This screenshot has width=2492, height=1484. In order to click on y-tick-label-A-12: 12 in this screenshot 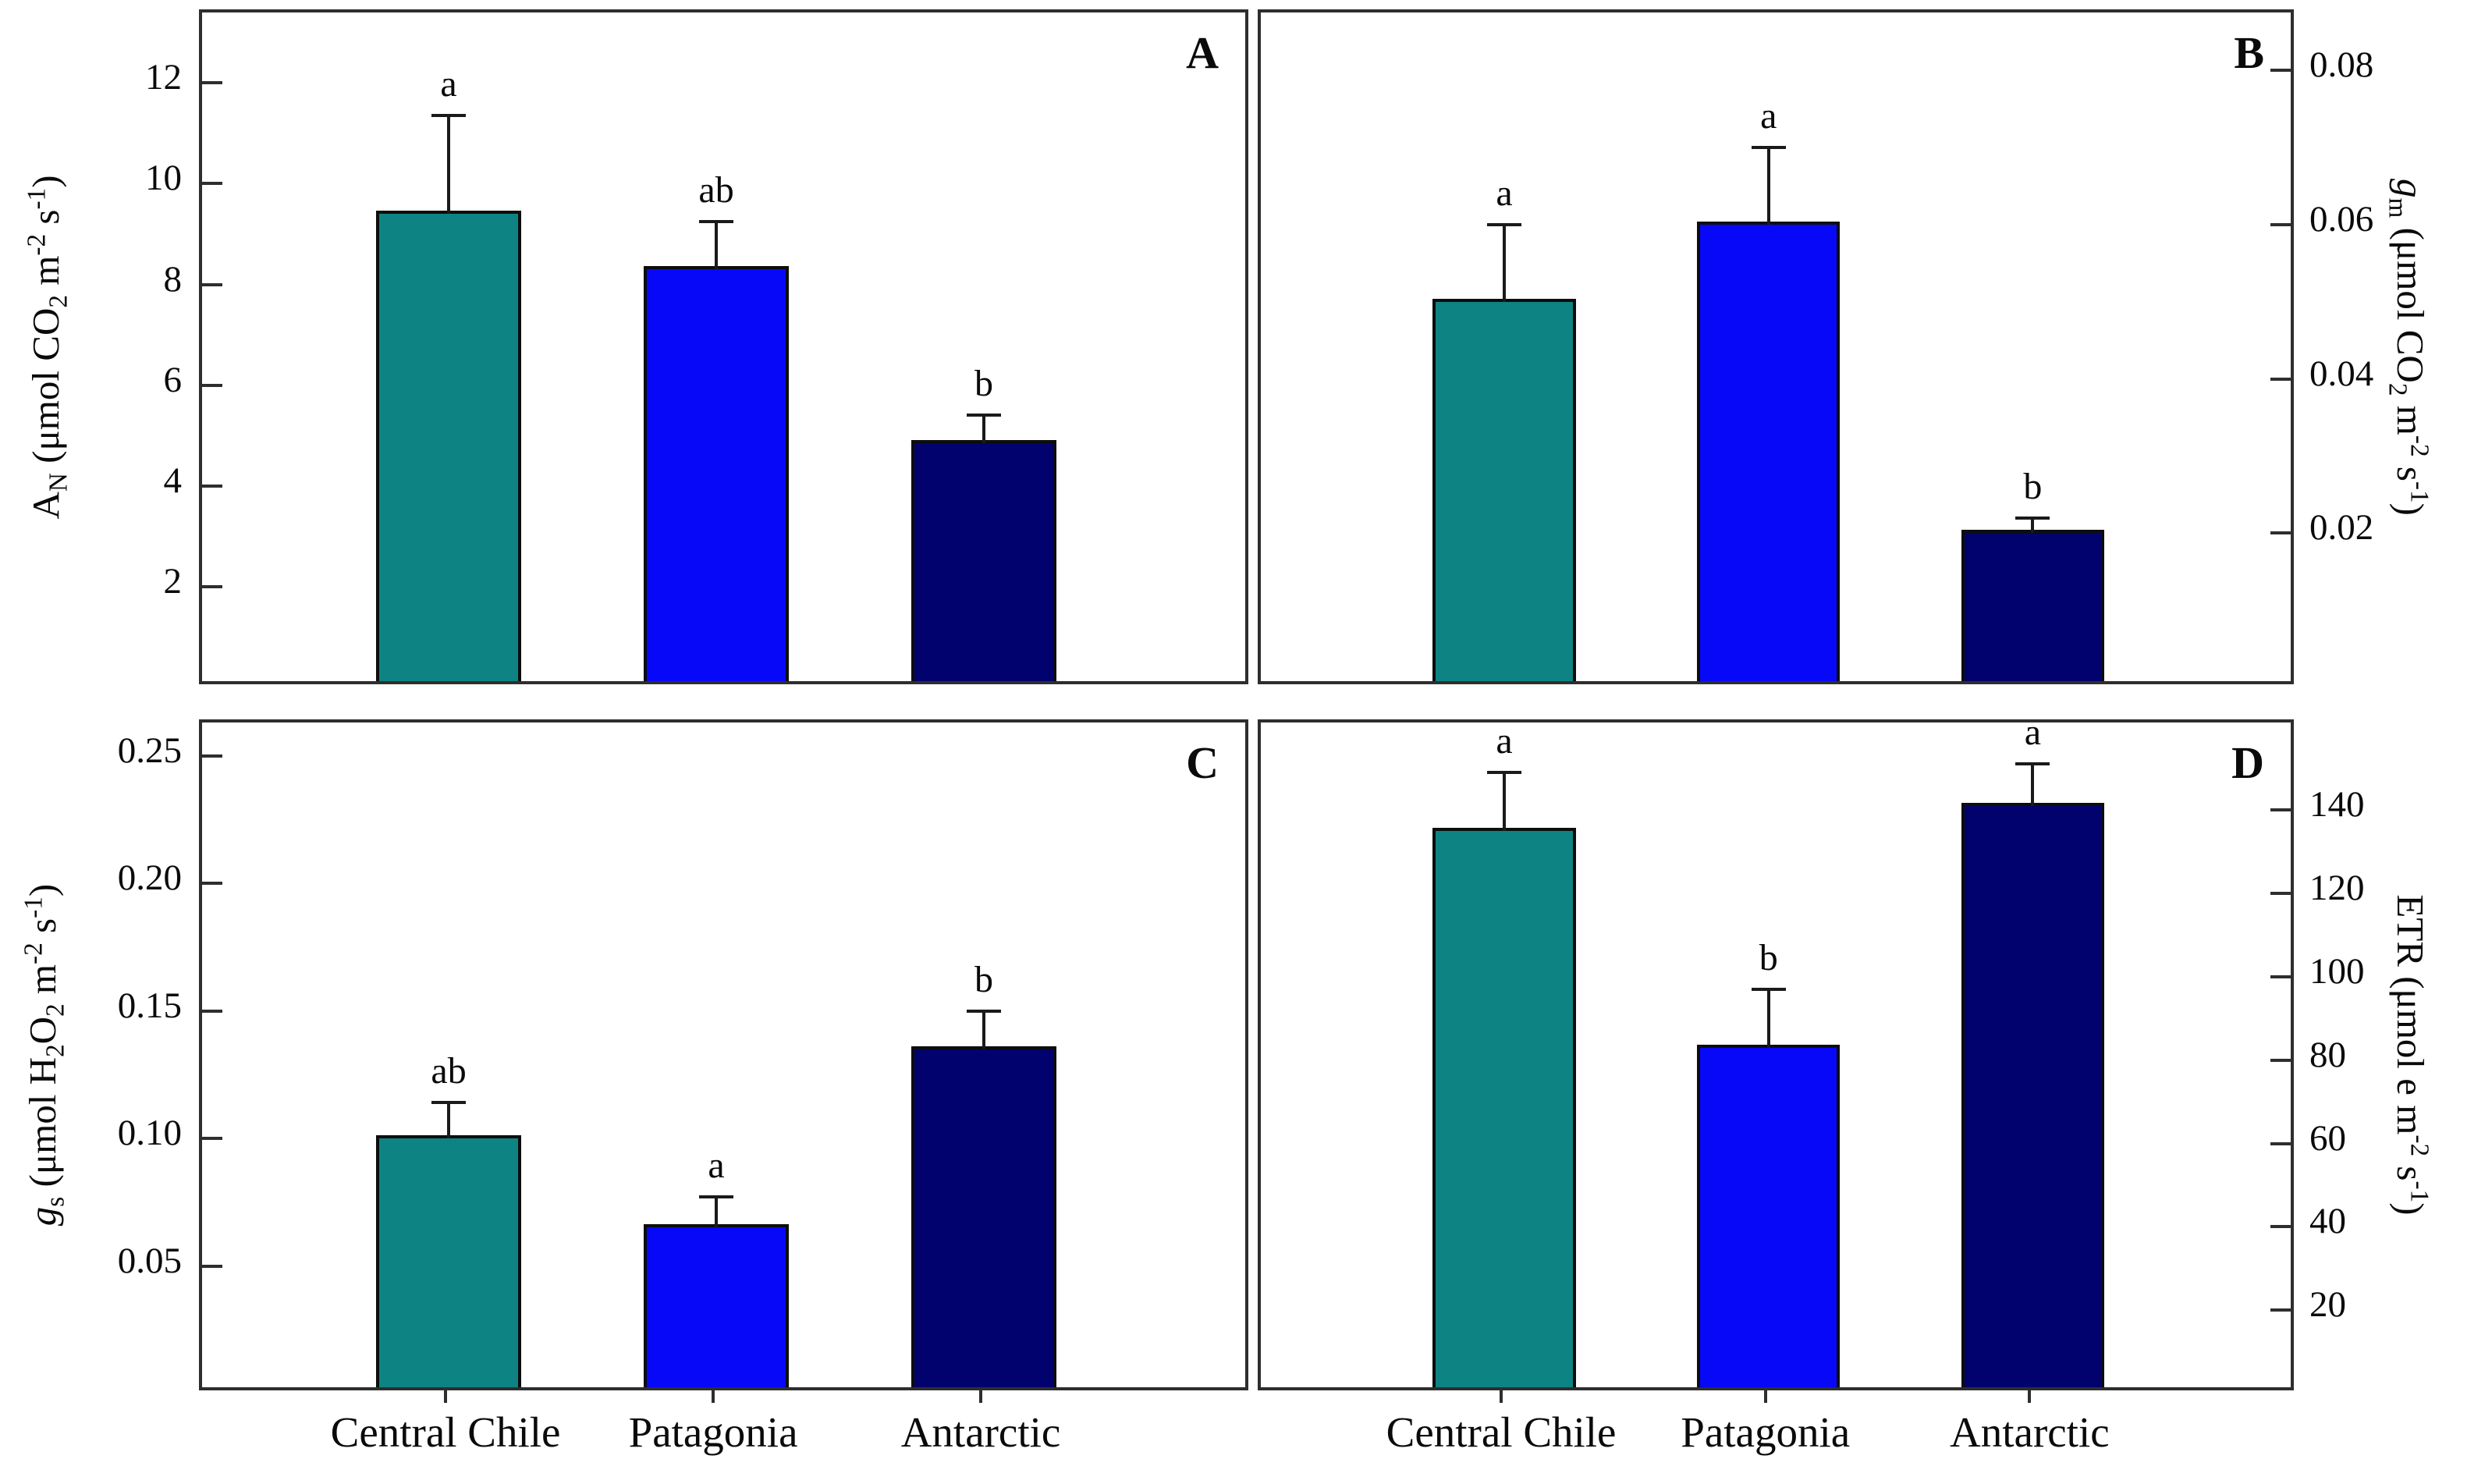, I will do `click(163, 78)`.